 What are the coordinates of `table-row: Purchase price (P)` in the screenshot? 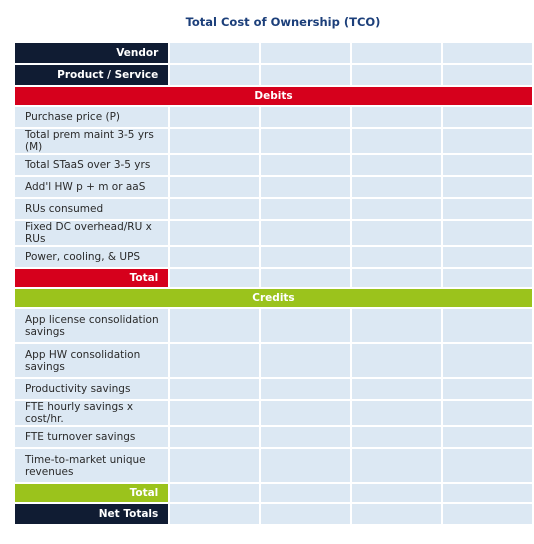 It's located at (273, 117).